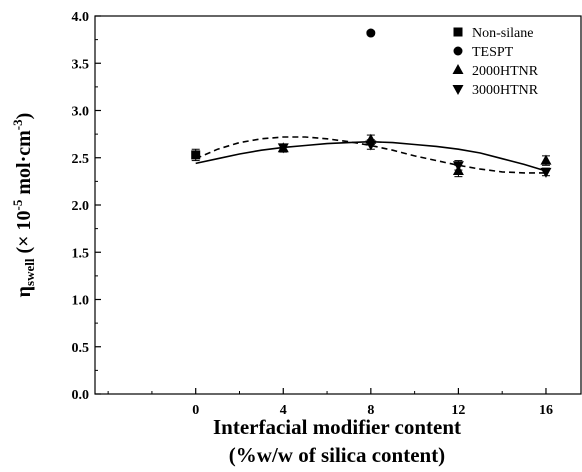 This screenshot has width=582, height=472. I want to click on data-point-2000htnr, so click(546, 159).